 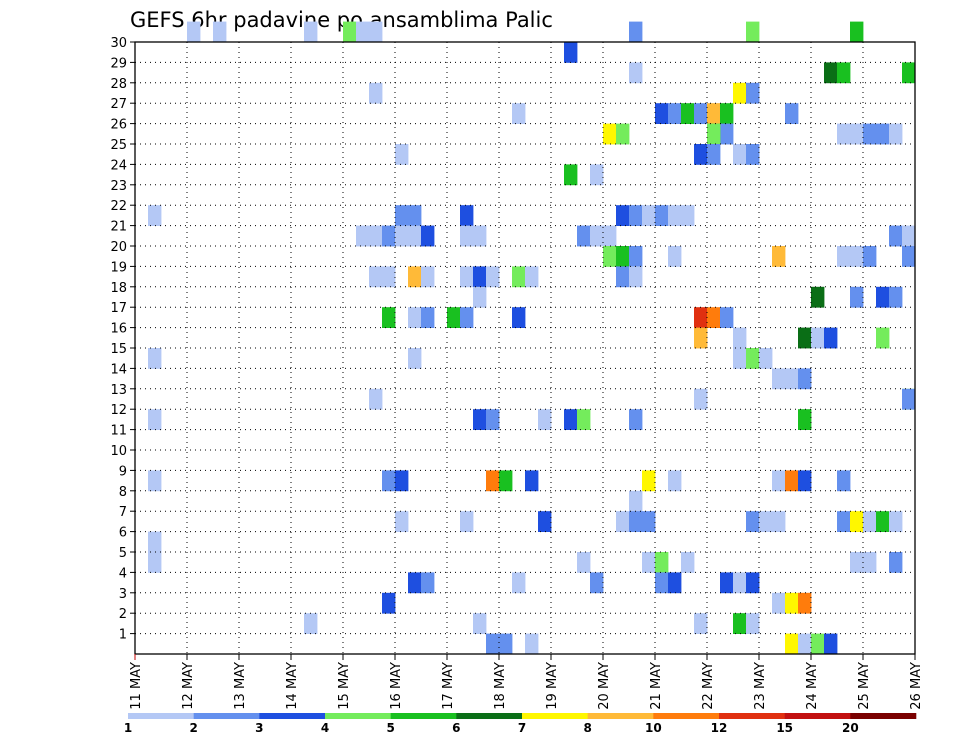 I want to click on y-tick-label: 9, so click(x=123, y=471).